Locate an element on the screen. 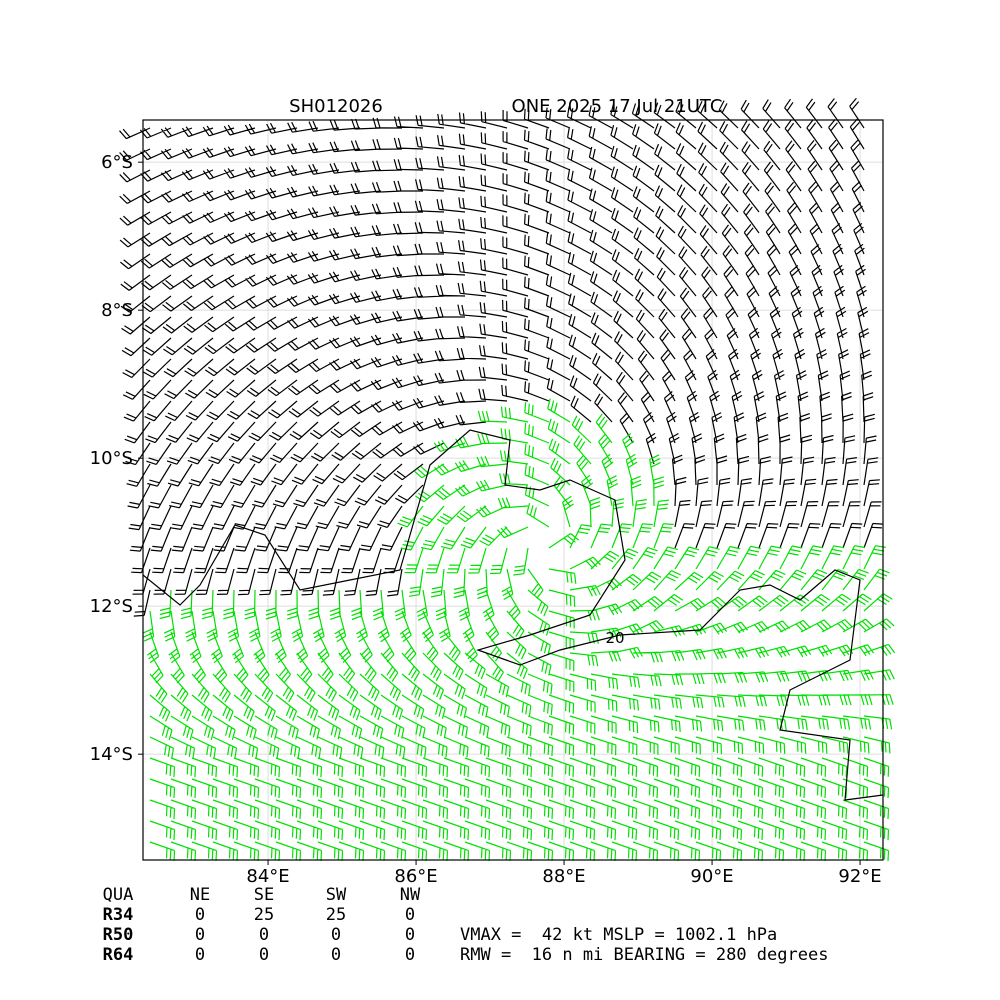  x-tick-label: 90°E is located at coordinates (711, 876).